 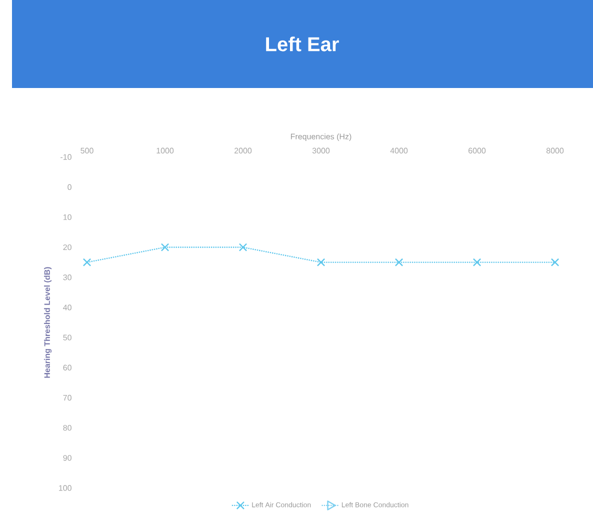 I want to click on y-tick-label: 100, so click(x=65, y=488).